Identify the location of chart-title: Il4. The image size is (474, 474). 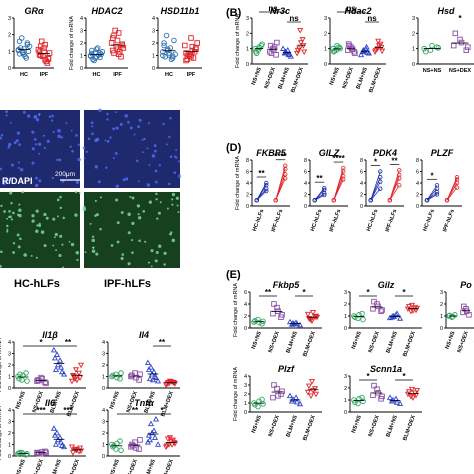
(144, 335).